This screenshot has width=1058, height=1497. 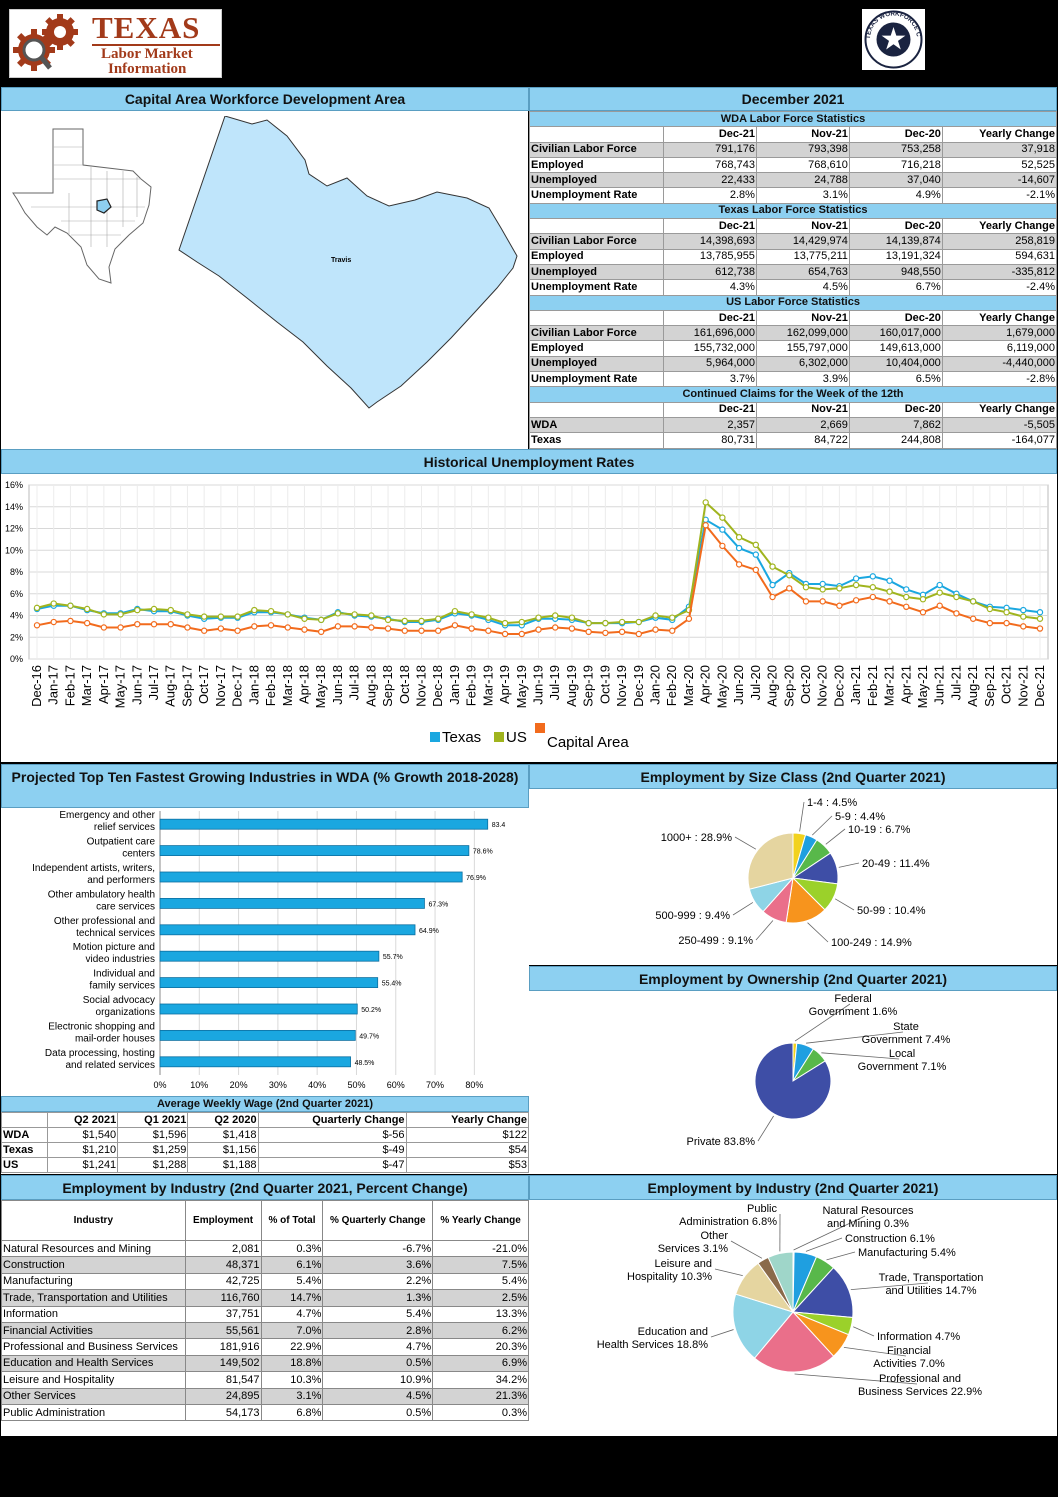 What do you see at coordinates (378, 1314) in the screenshot?
I see `value-cell: 5.4%` at bounding box center [378, 1314].